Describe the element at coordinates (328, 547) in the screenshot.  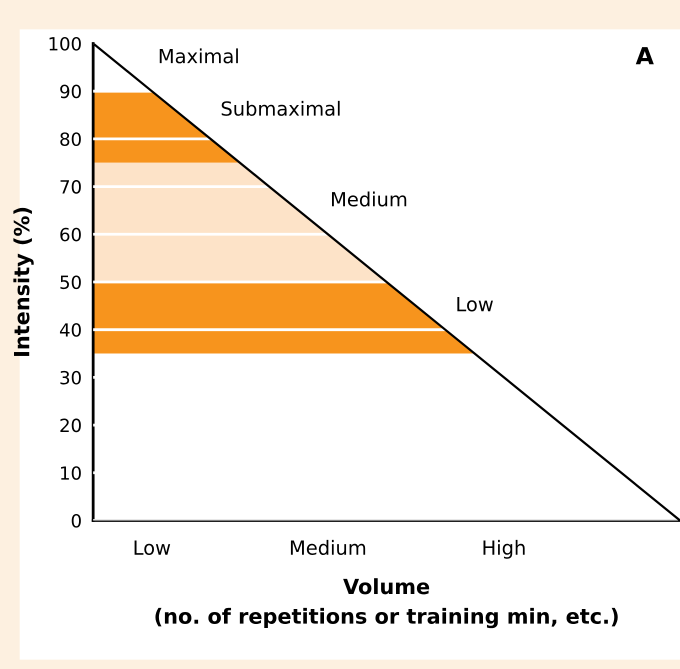
I see `x-tick-label: Medium` at that location.